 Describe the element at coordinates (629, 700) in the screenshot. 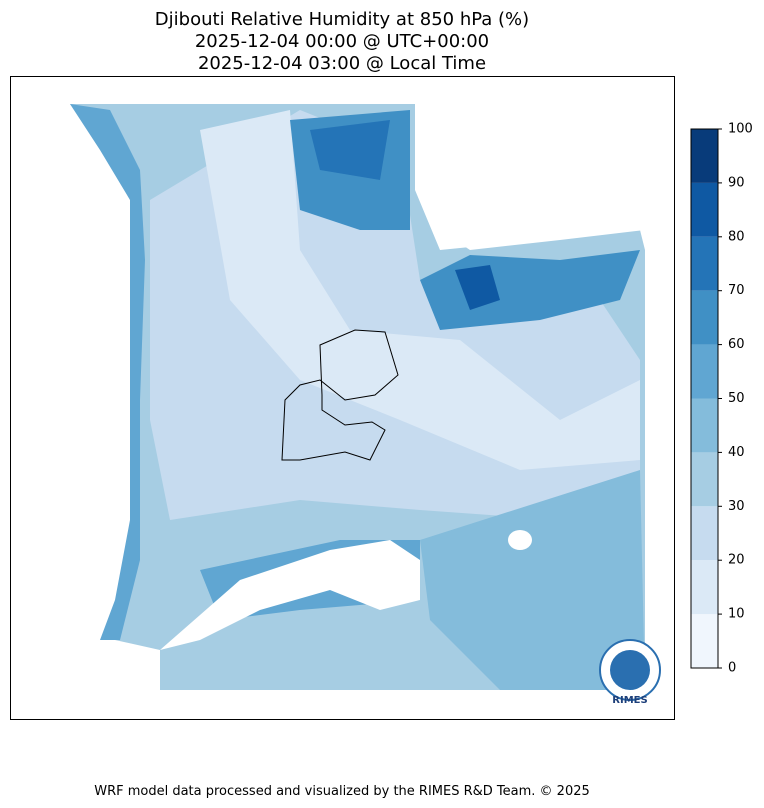

I see `logo-text: RIMES` at that location.